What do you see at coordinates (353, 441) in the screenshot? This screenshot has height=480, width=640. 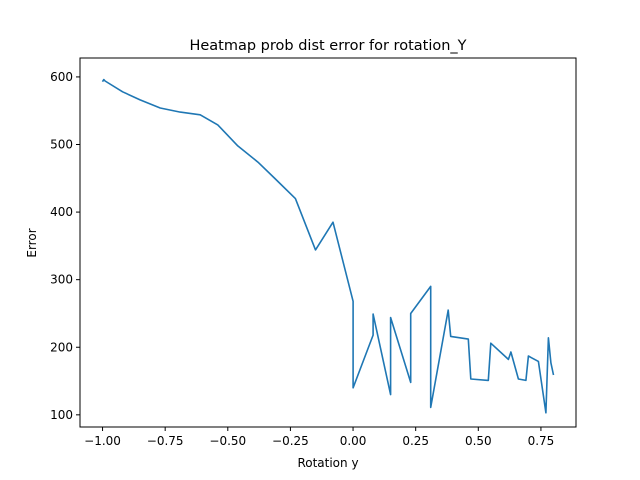 I see `x-tick-label: 0.00` at bounding box center [353, 441].